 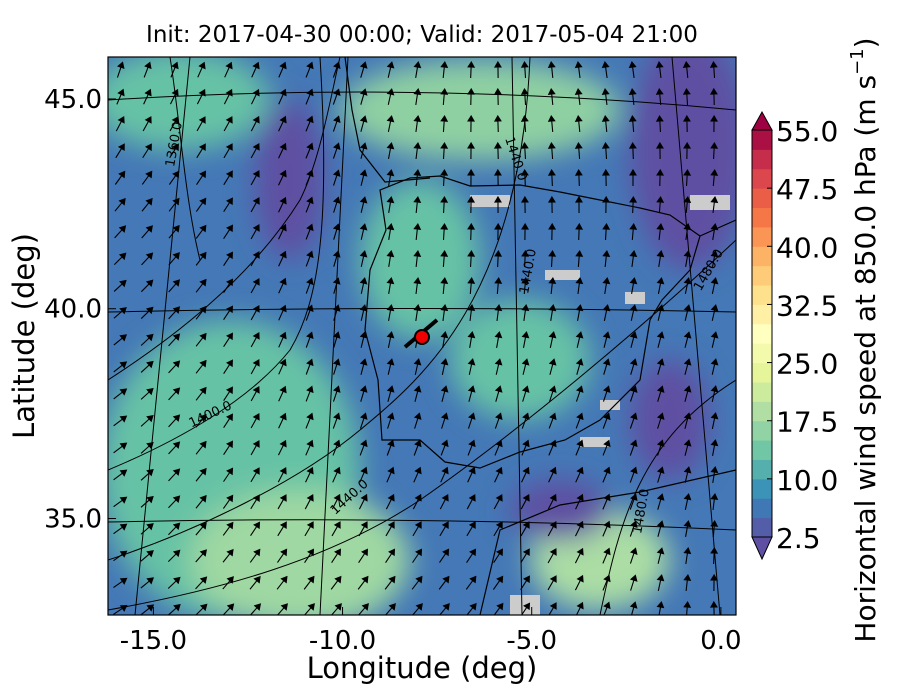 I want to click on x-axis-label: Longitude (deg), so click(x=422, y=668).